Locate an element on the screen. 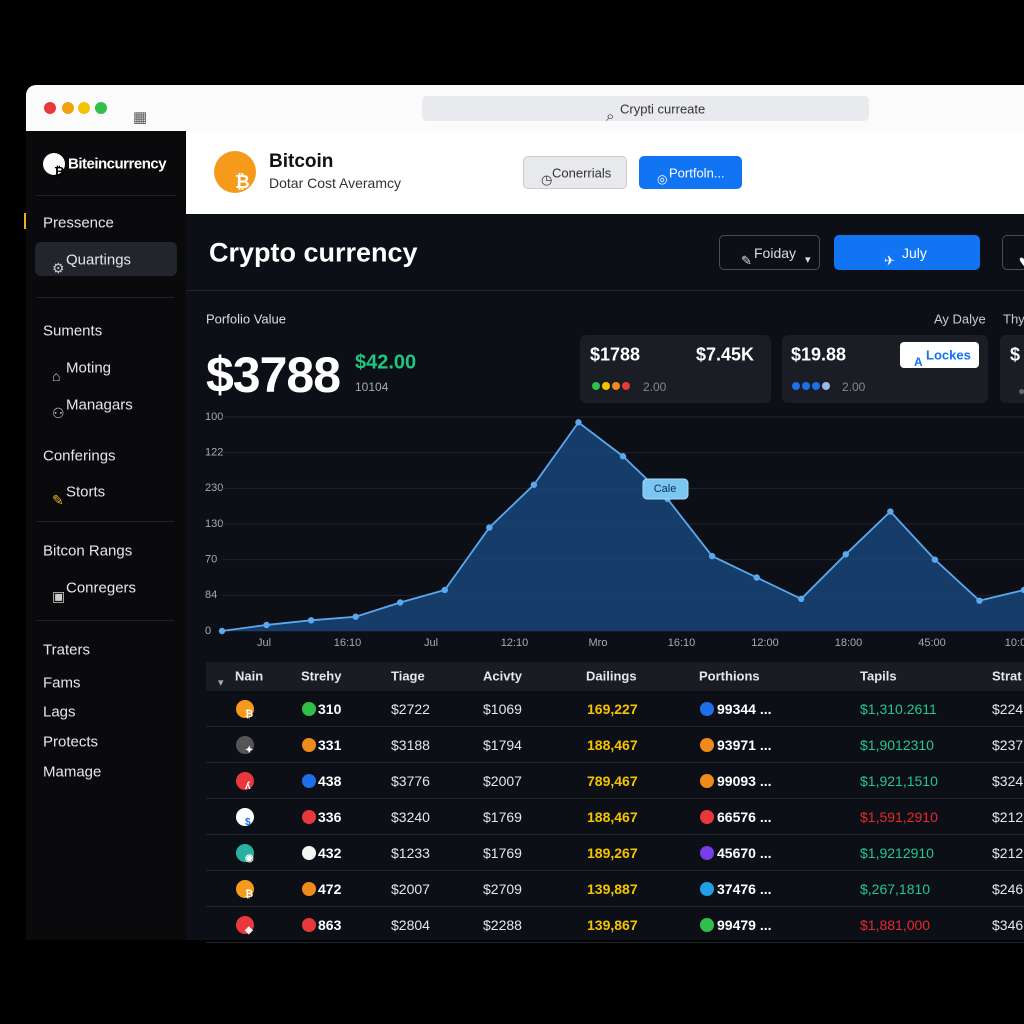 The width and height of the screenshot is (1024, 1024). table-cell: $1794 is located at coordinates (502, 745).